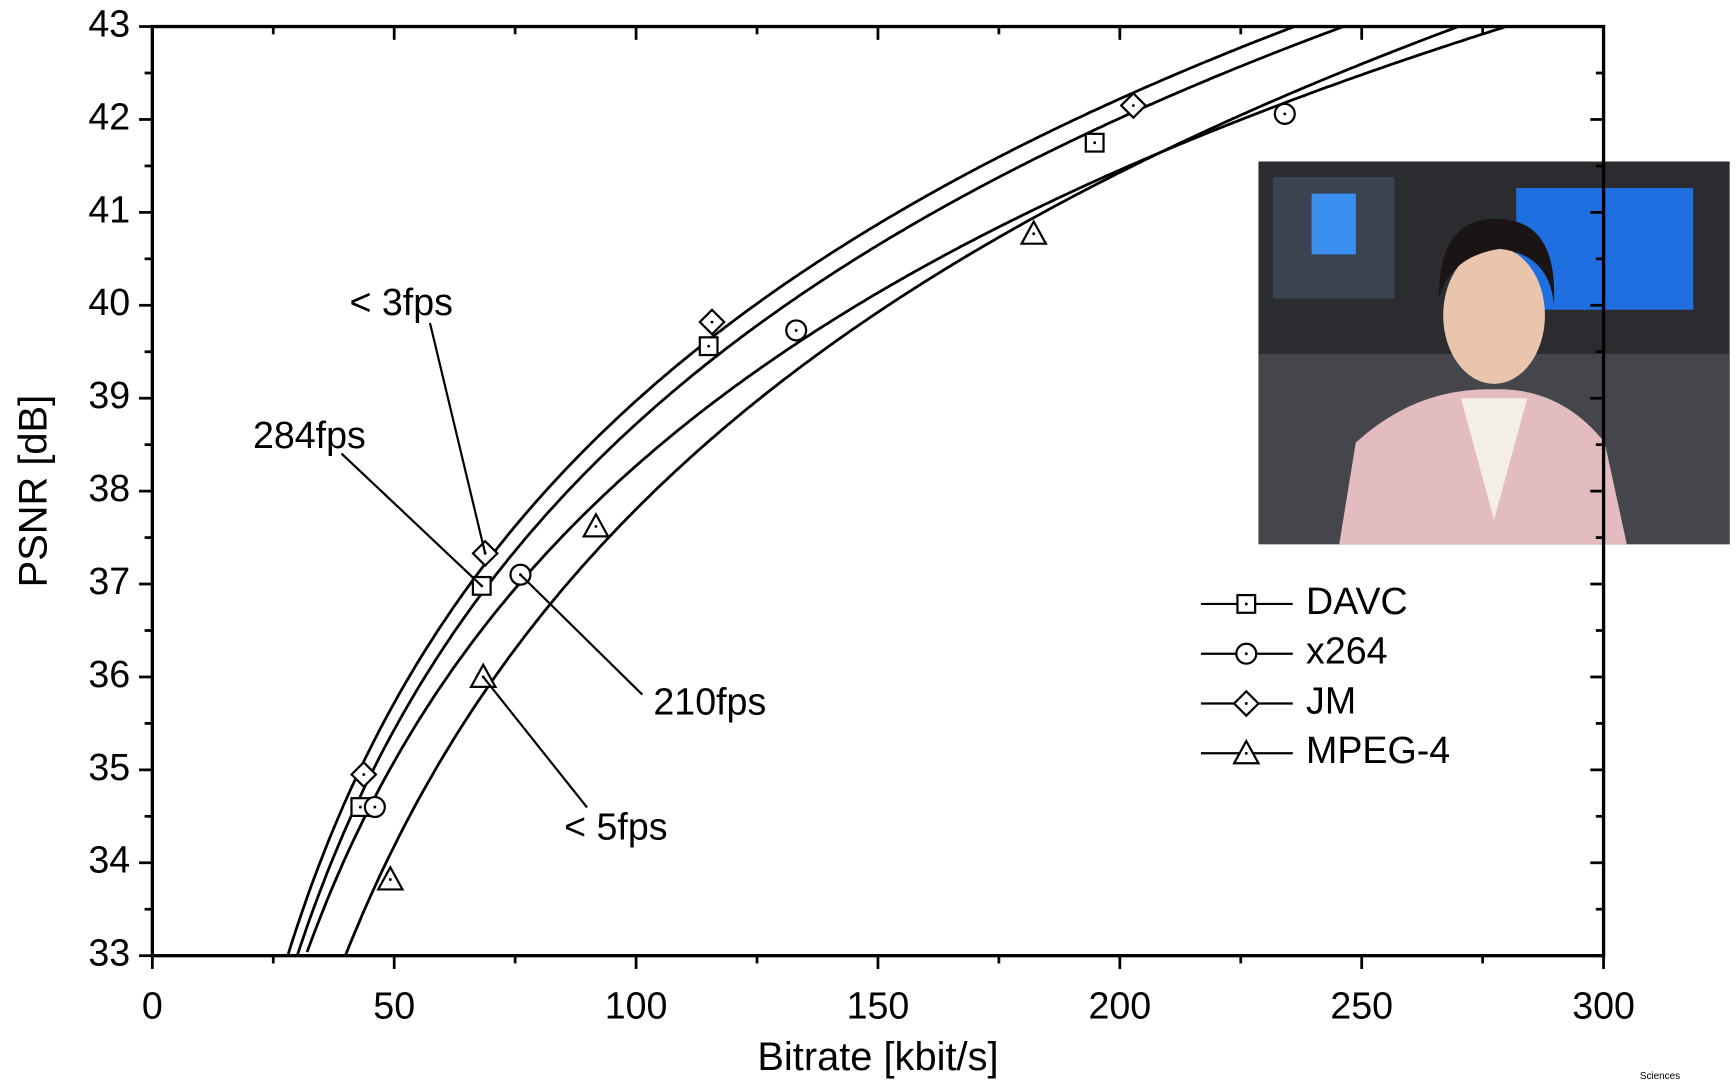 This screenshot has width=1736, height=1084. I want to click on x-tick-label: 100, so click(636, 1006).